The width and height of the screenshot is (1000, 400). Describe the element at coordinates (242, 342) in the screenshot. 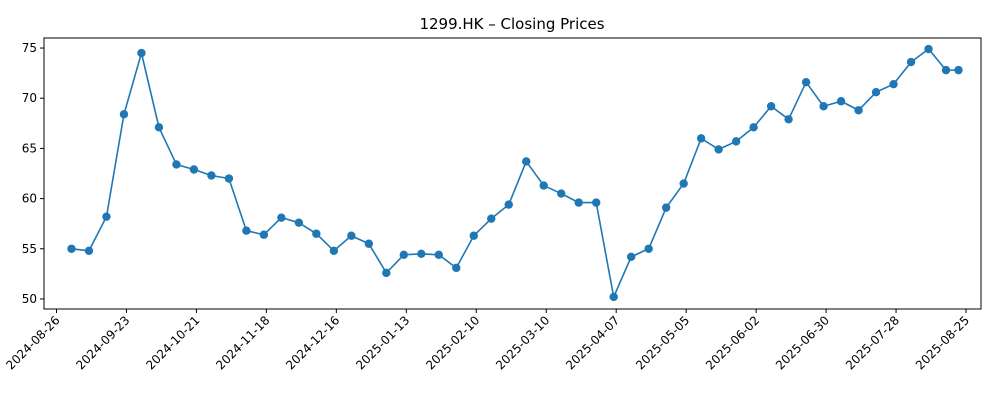

I see `x-tick-label: 2024-11-18` at that location.